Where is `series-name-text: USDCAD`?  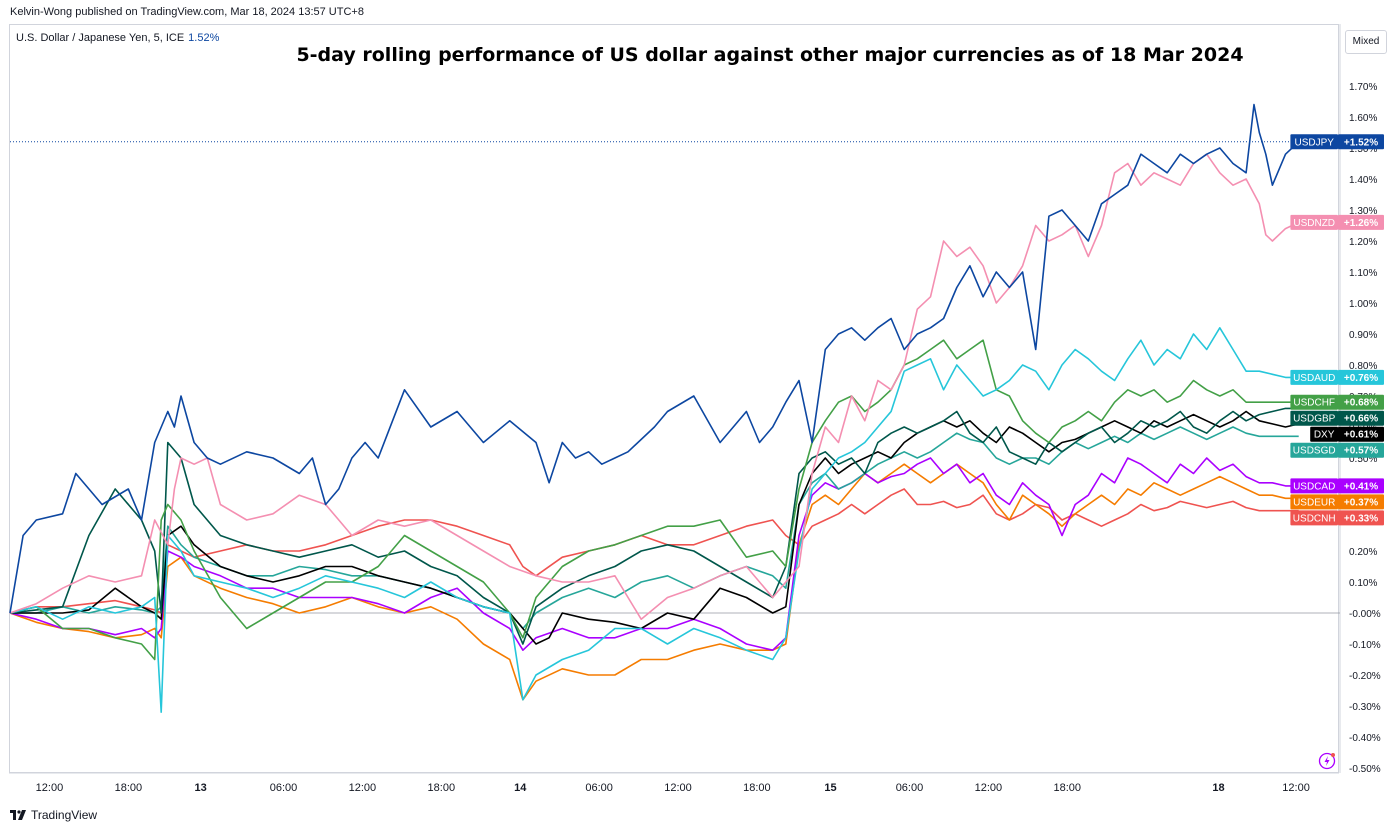
series-name-text: USDCAD is located at coordinates (1314, 486).